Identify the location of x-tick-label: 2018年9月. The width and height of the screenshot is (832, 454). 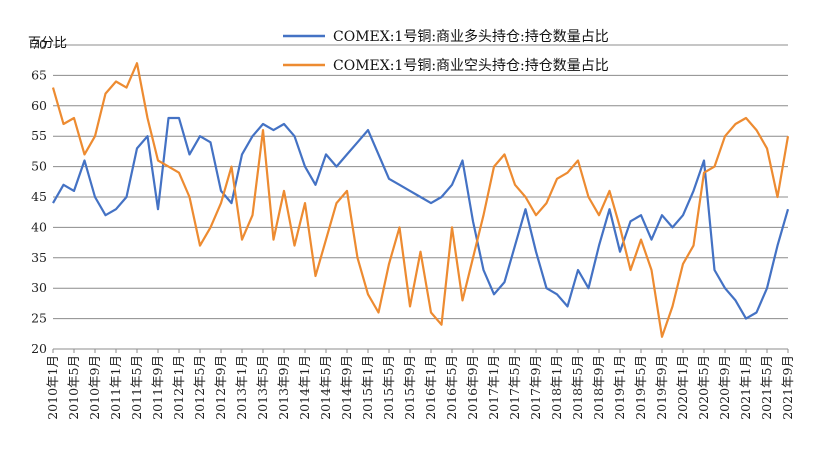
(598, 387).